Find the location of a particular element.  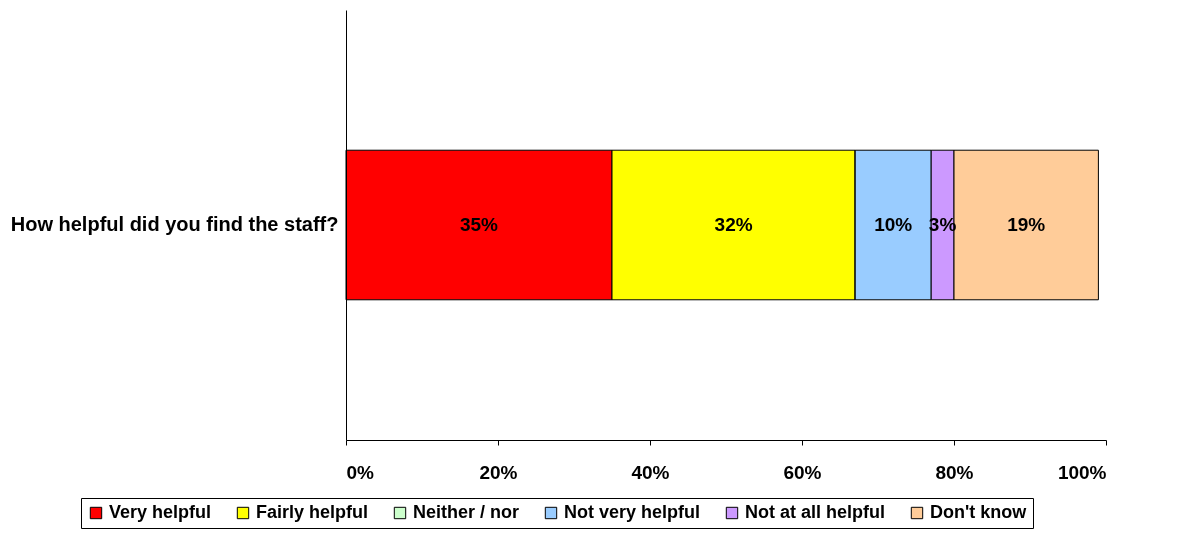

x-tick-label: 0% is located at coordinates (360, 472).